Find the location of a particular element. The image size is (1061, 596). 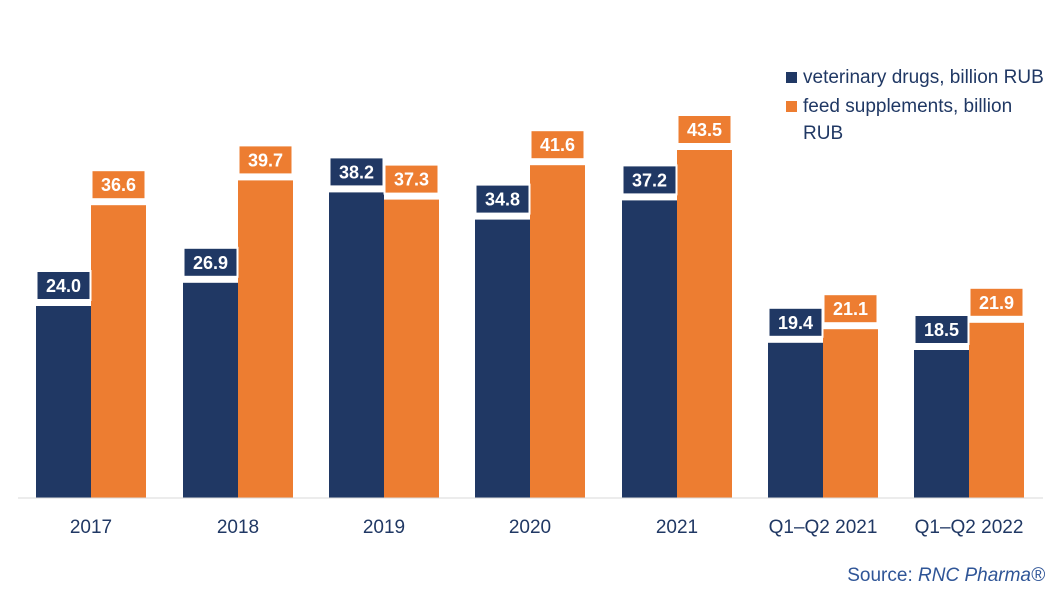

data-label-box-veterinary-drugs-2020 is located at coordinates (502, 199).